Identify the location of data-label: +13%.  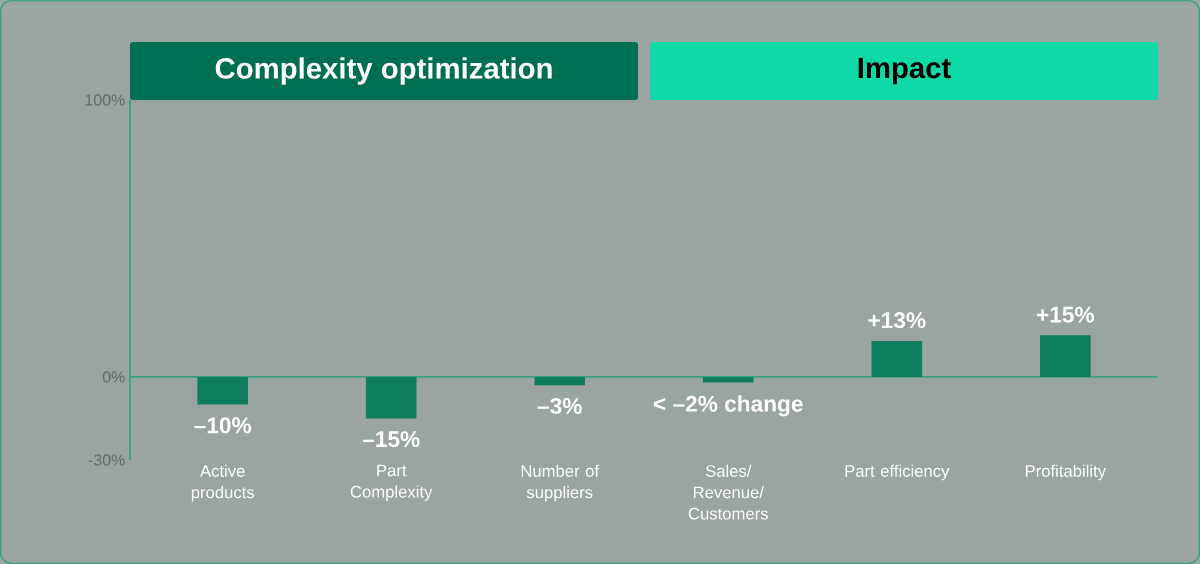
(897, 320).